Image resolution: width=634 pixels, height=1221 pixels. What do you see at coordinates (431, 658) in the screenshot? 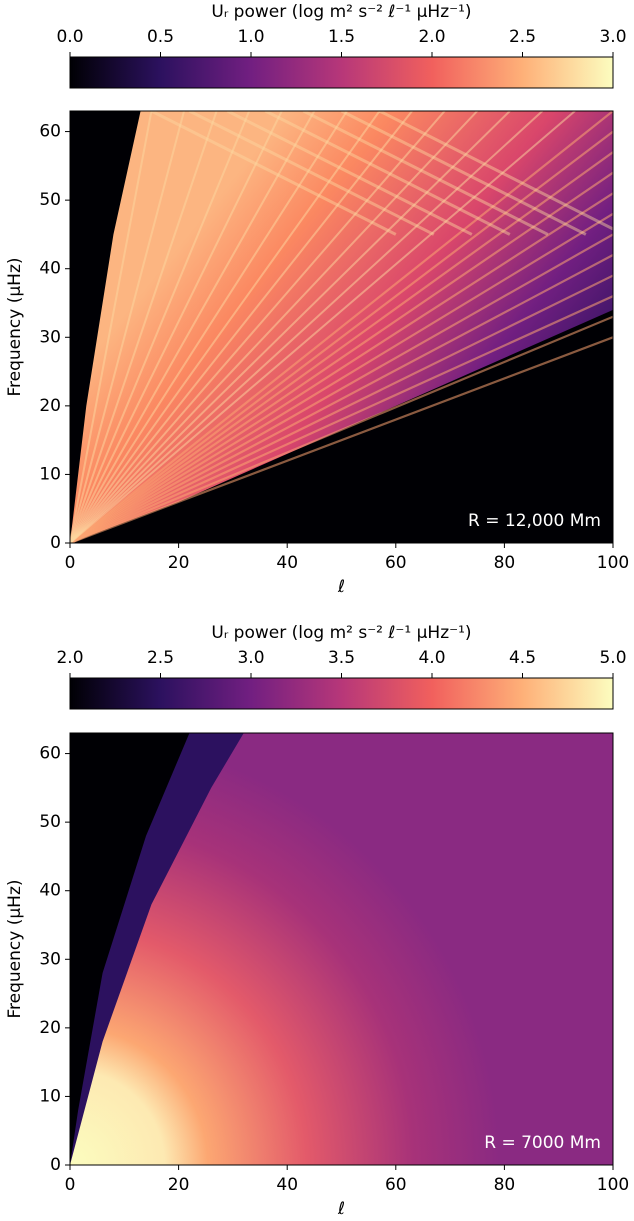
I see `colorbar-tick-label: 4.0` at bounding box center [431, 658].